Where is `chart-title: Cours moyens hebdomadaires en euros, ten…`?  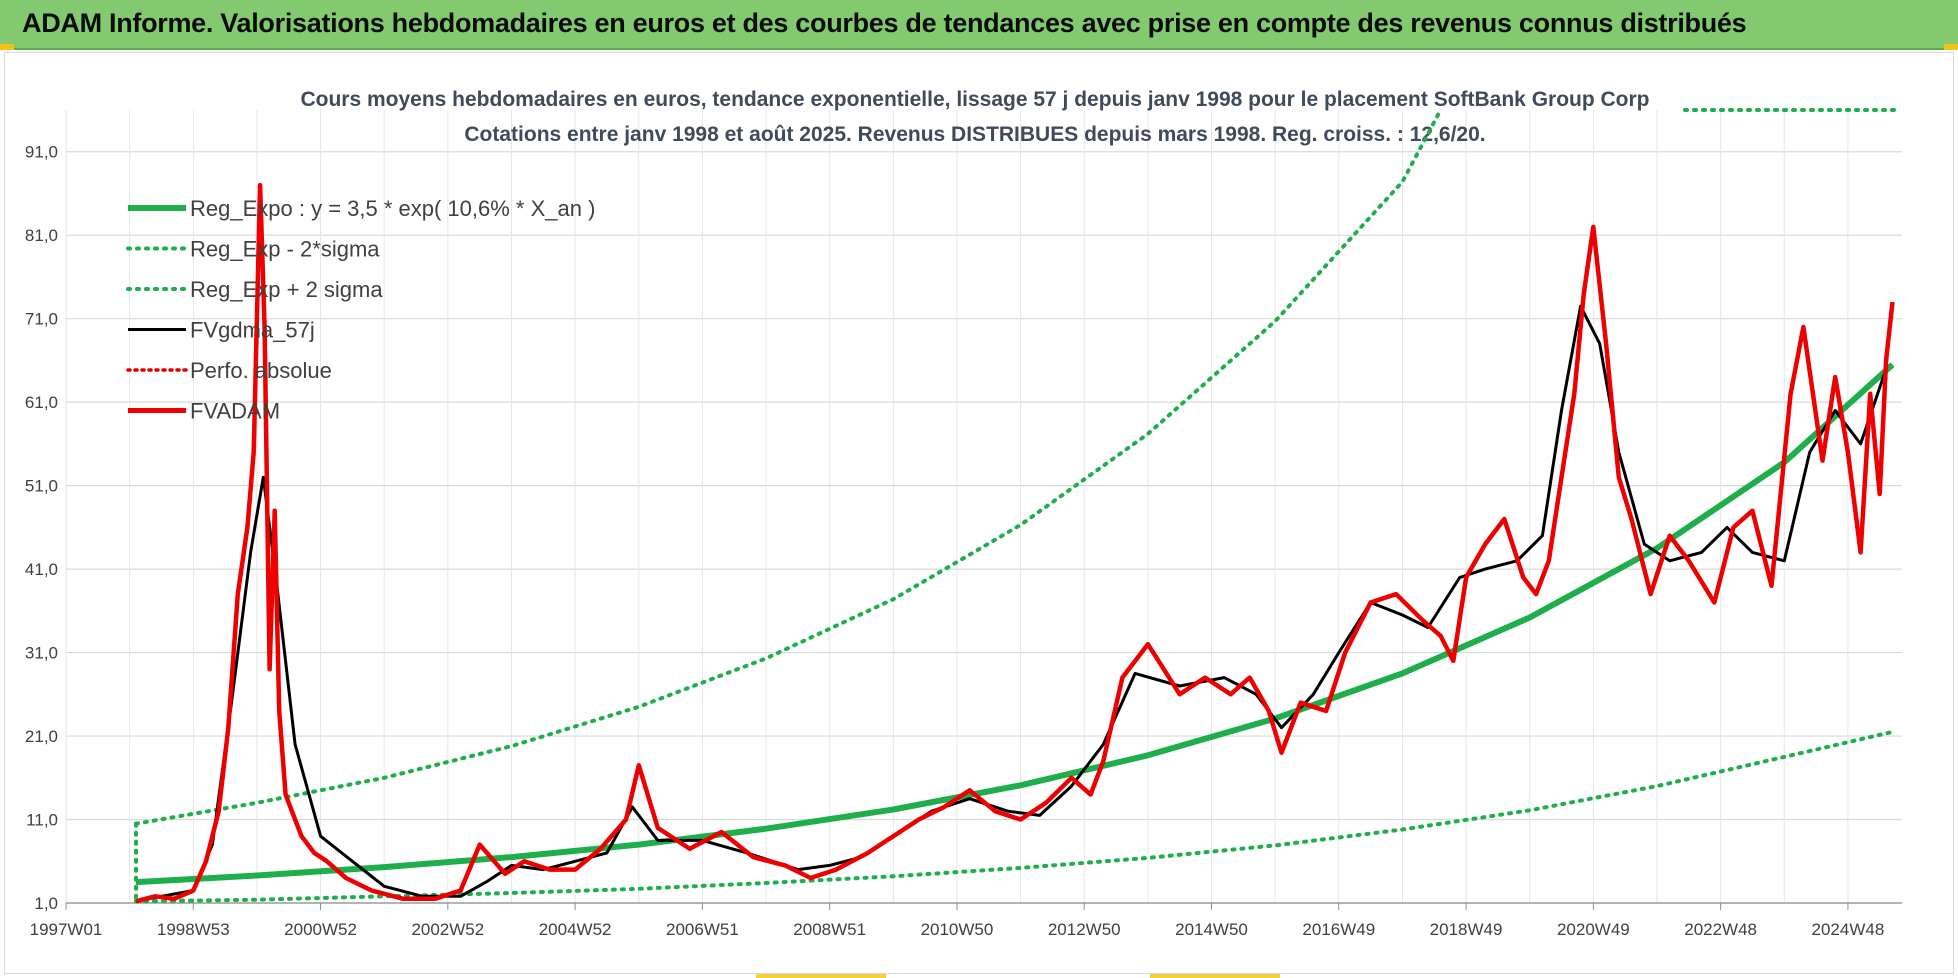
chart-title: Cours moyens hebdomadaires en euros, ten… is located at coordinates (974, 99).